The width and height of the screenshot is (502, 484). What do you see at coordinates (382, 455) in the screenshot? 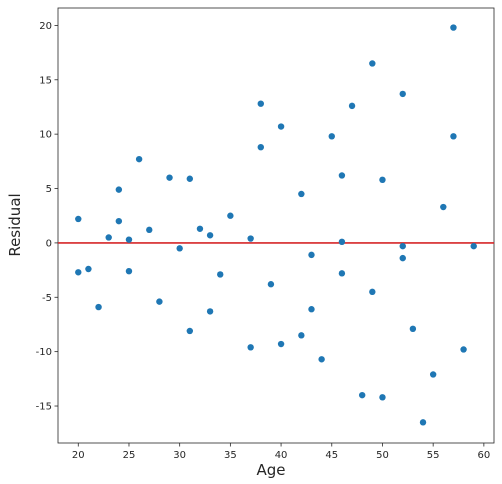
I see `x-tick-label: 50` at bounding box center [382, 455].